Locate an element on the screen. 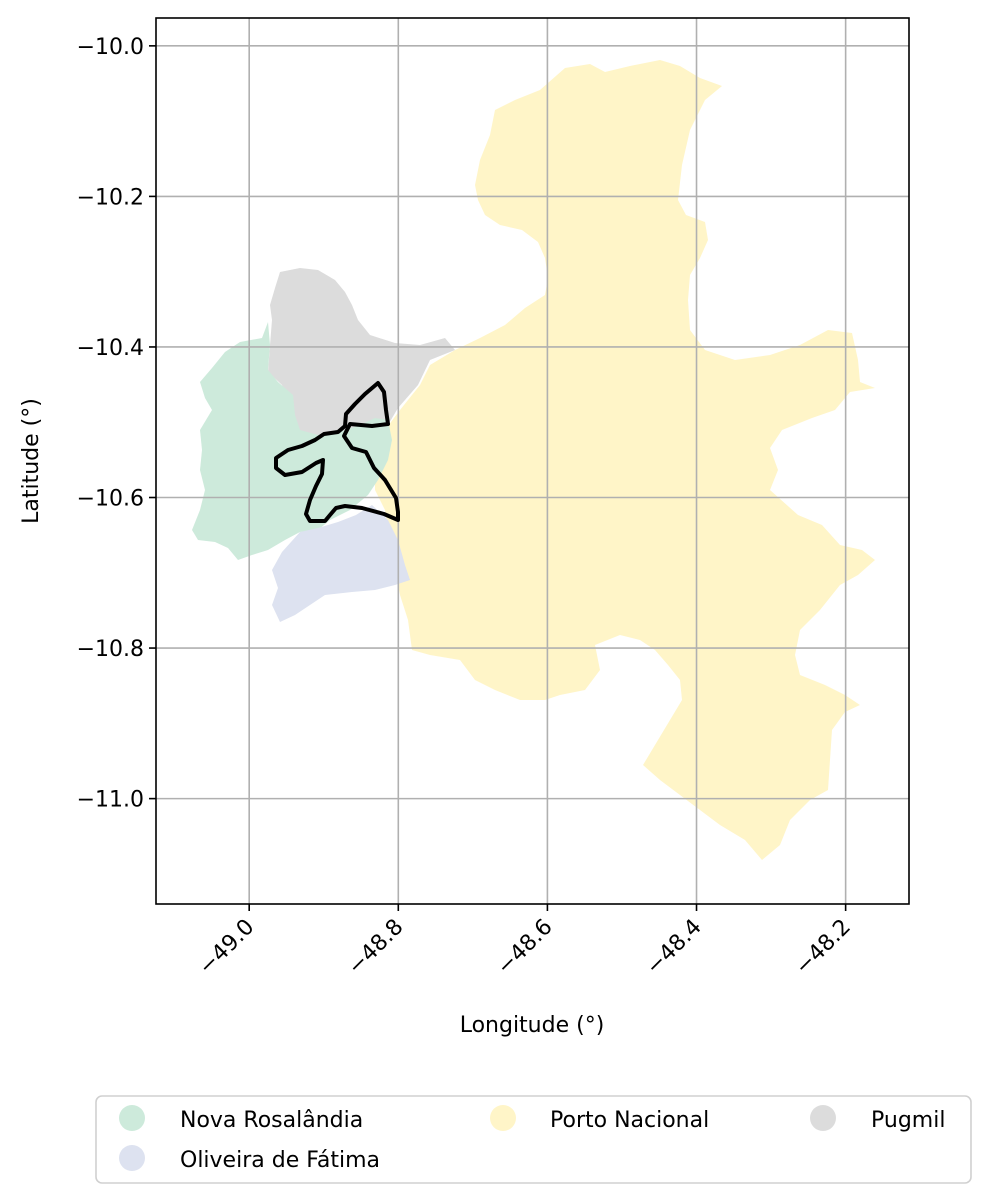 The width and height of the screenshot is (990, 1202). legend-label-porto-nacional: Porto Nacional is located at coordinates (629, 1120).